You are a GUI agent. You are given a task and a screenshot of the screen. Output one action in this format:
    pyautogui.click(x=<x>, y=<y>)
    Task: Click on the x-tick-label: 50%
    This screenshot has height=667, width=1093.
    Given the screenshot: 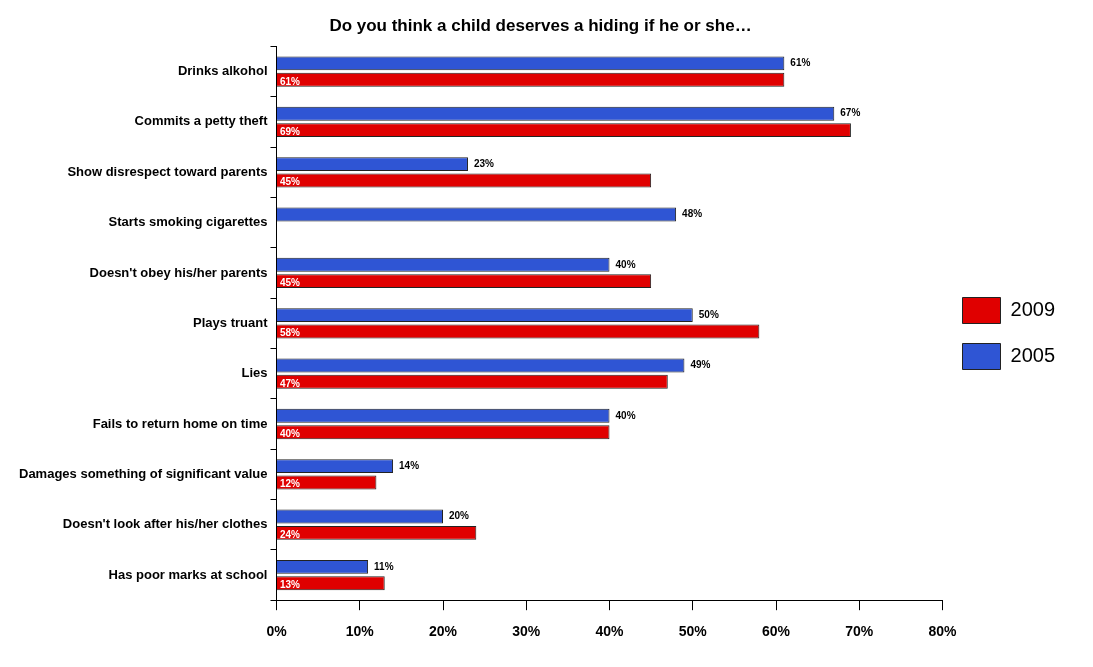 What is the action you would take?
    pyautogui.click(x=693, y=631)
    